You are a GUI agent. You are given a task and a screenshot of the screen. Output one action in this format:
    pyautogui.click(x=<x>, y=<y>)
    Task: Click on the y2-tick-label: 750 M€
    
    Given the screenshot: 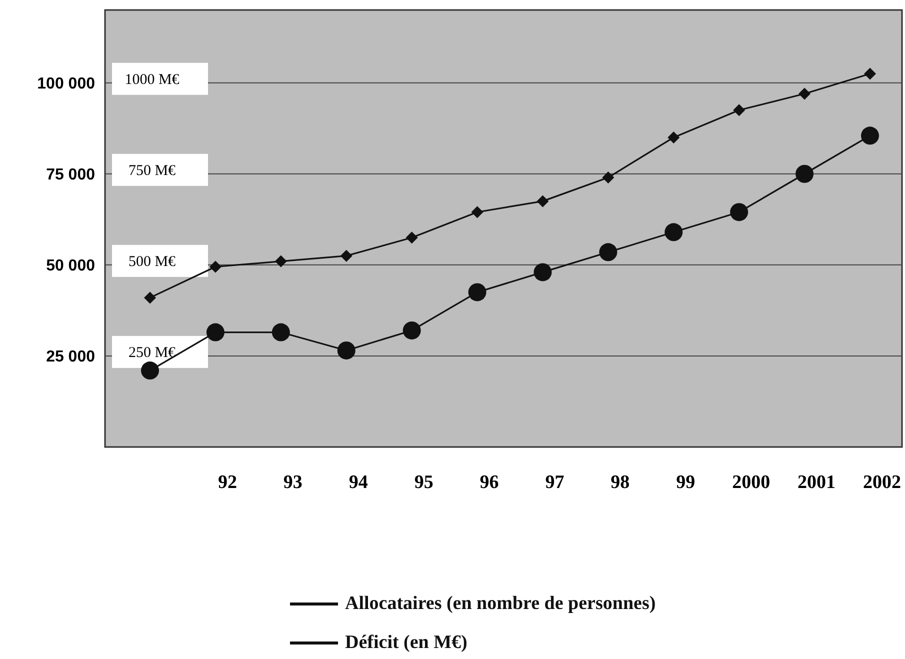 What is the action you would take?
    pyautogui.click(x=152, y=171)
    